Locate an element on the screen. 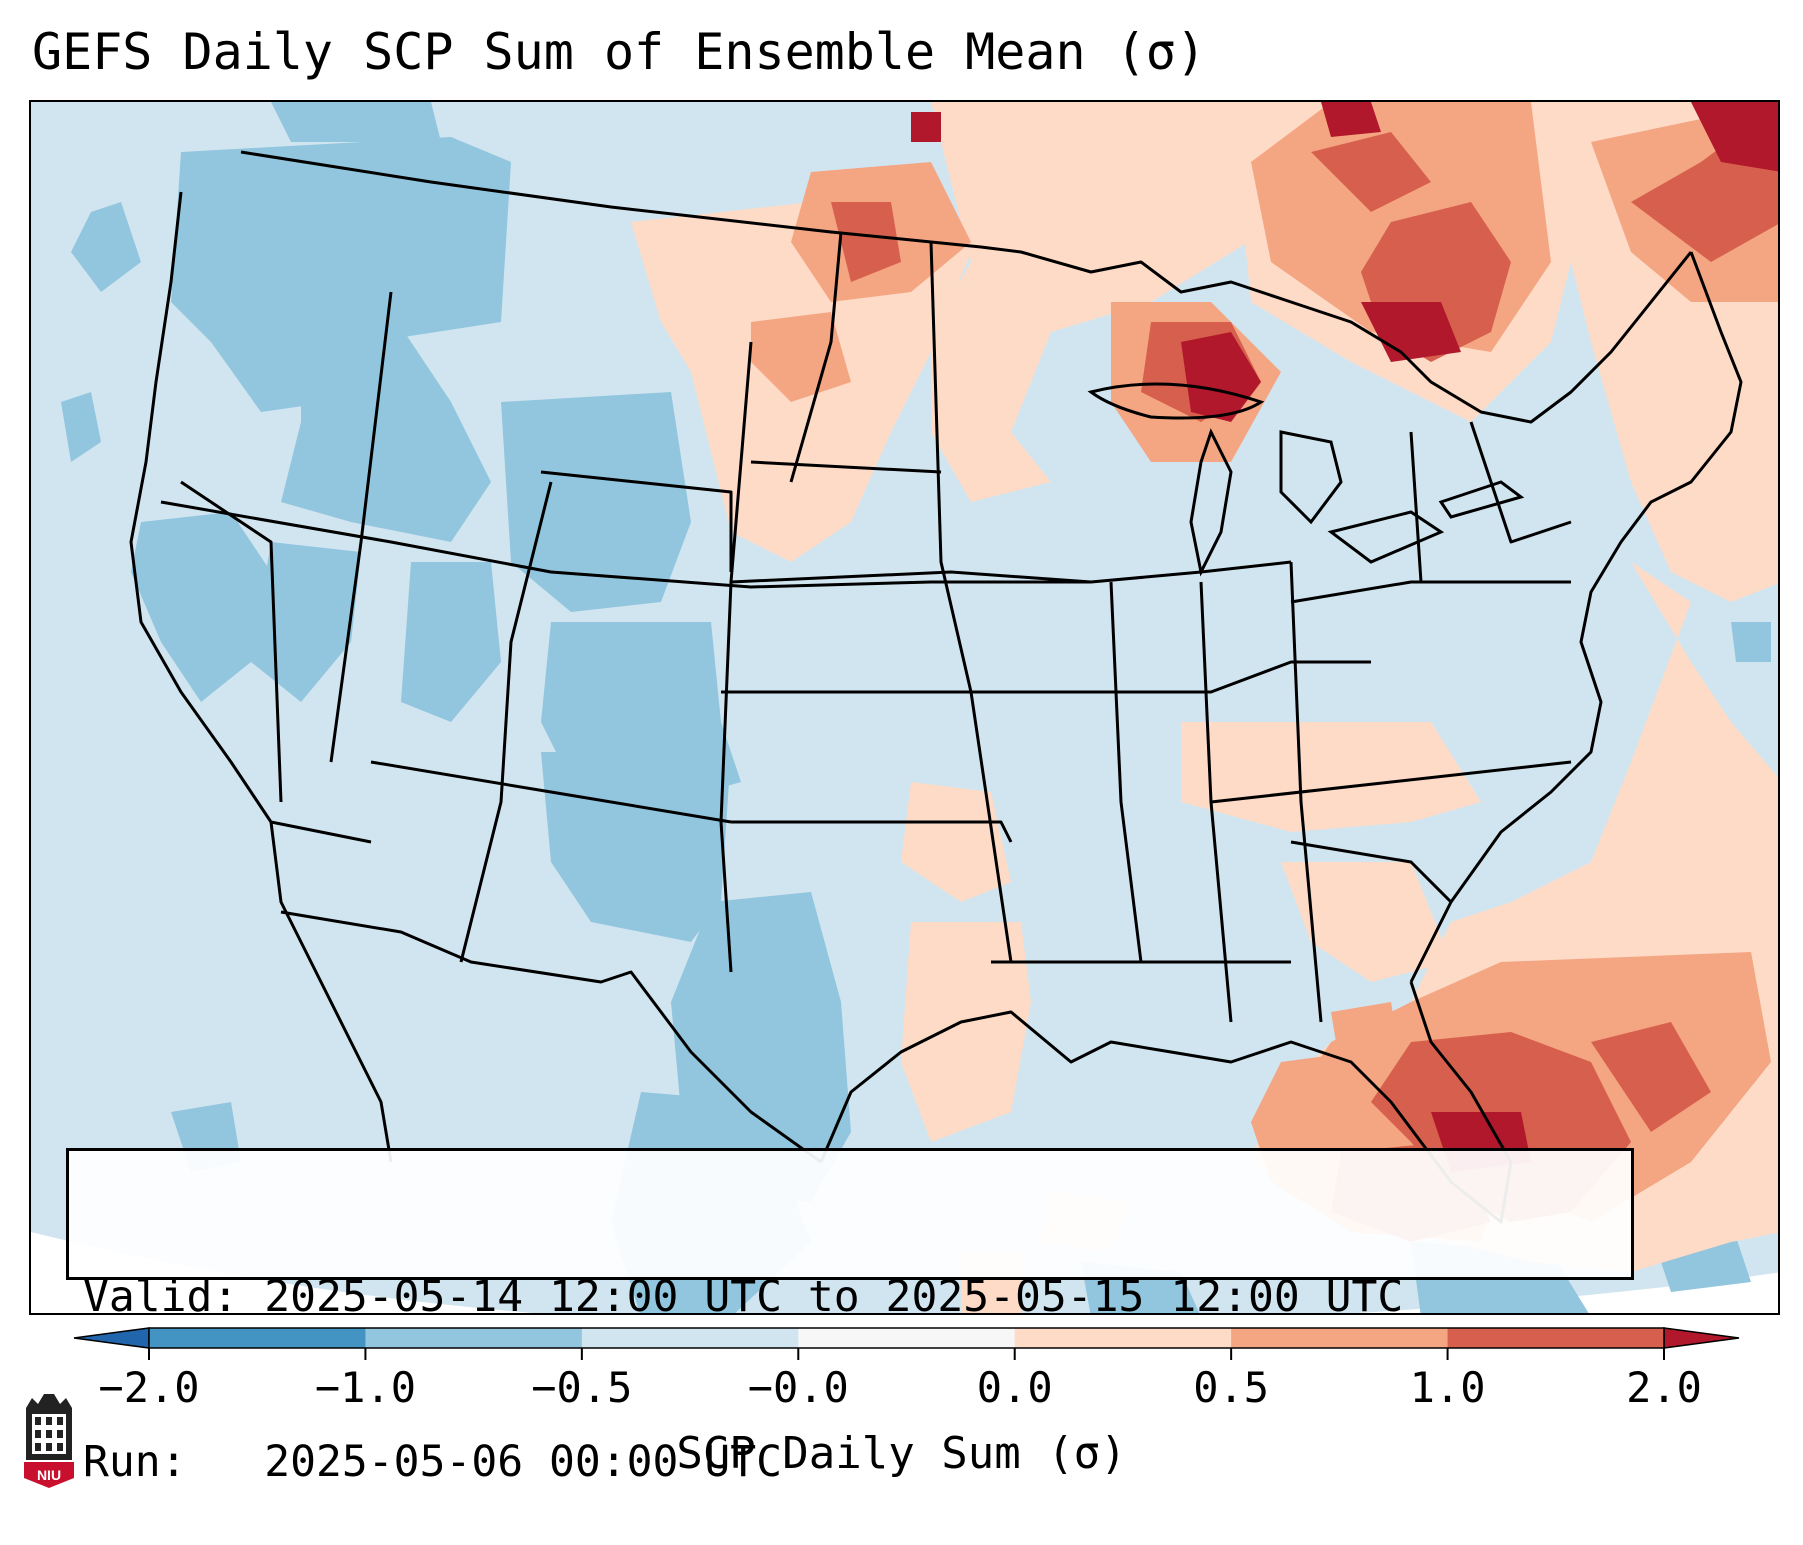 This screenshot has height=1545, width=1803. colorbar-tick-label: −0.0 is located at coordinates (798, 1387).